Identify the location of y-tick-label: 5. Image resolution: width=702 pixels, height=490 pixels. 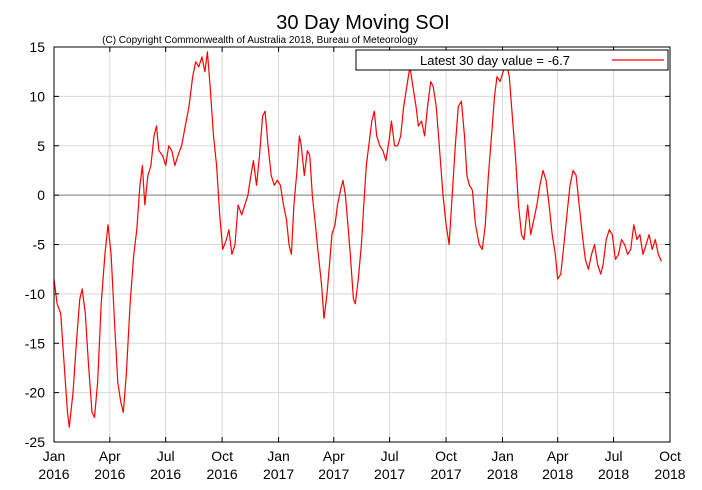
(41, 146).